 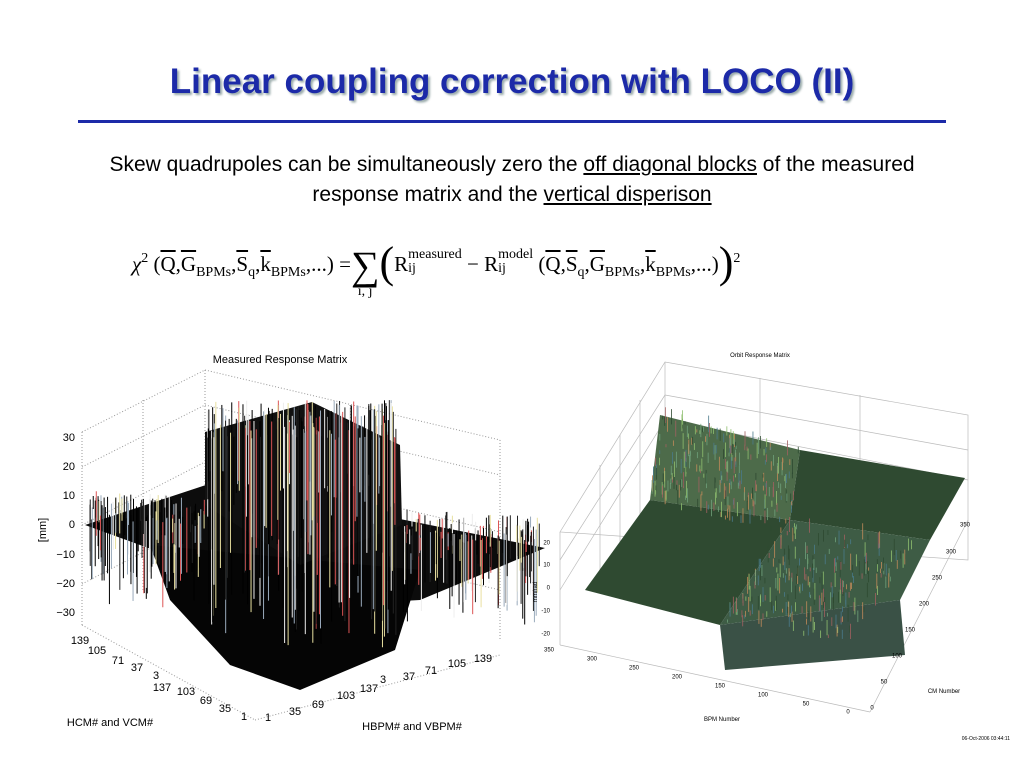 What do you see at coordinates (720, 687) in the screenshot?
I see `tick-label: 150` at bounding box center [720, 687].